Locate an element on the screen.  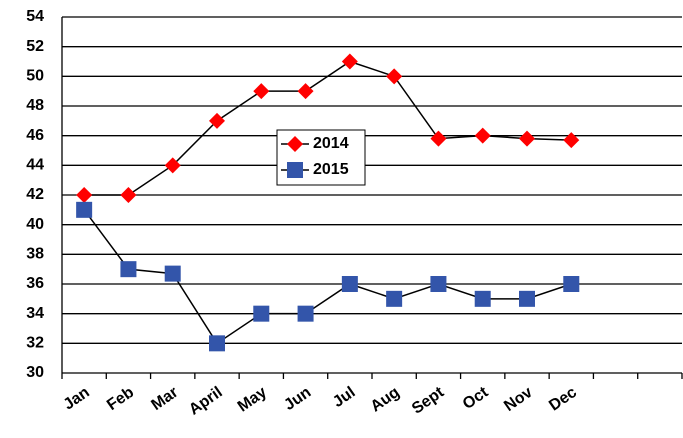
y-tick-label: 32 is located at coordinates (35, 343).